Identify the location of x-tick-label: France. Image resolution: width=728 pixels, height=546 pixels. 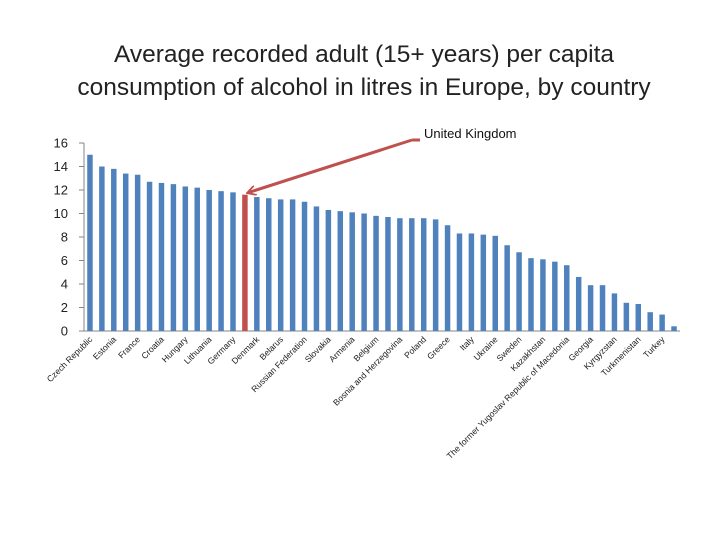
(129, 347).